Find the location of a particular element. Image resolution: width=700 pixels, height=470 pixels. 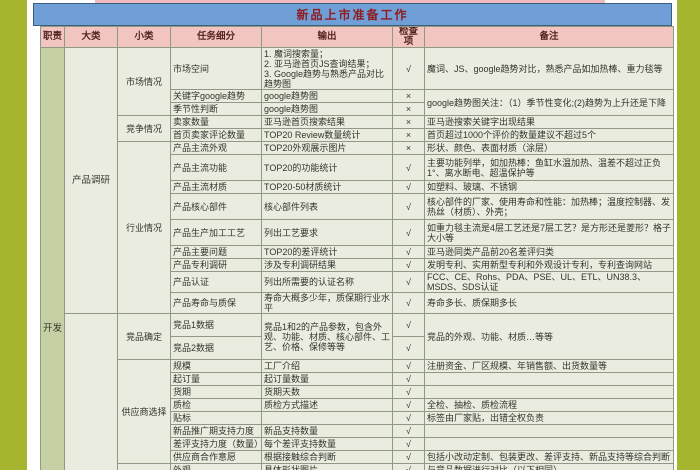

title-bar: 新品上市准备工作 is located at coordinates (352, 14).